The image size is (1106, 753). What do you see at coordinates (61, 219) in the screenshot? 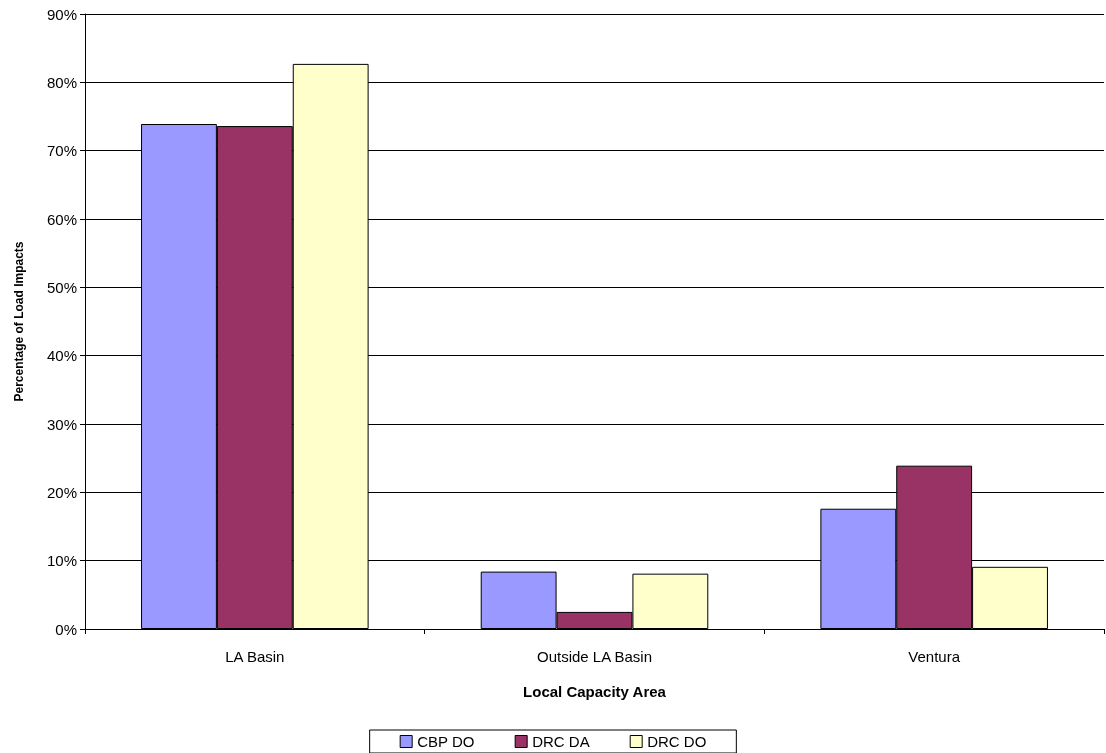
I see `y-tick-label: 60%` at bounding box center [61, 219].